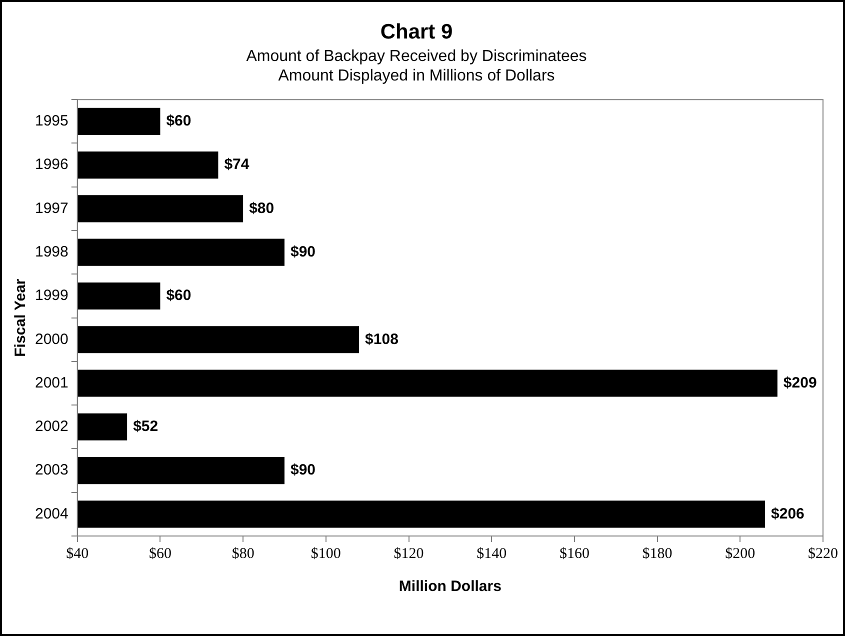 This screenshot has width=845, height=636. I want to click on y-tick-label: 2001, so click(51, 383).